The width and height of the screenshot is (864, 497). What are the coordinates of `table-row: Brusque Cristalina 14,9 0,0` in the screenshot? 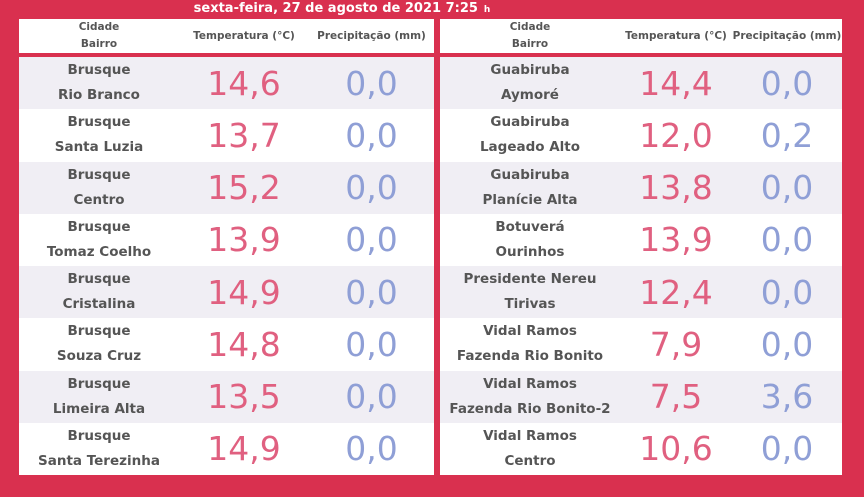 It's located at (226, 292).